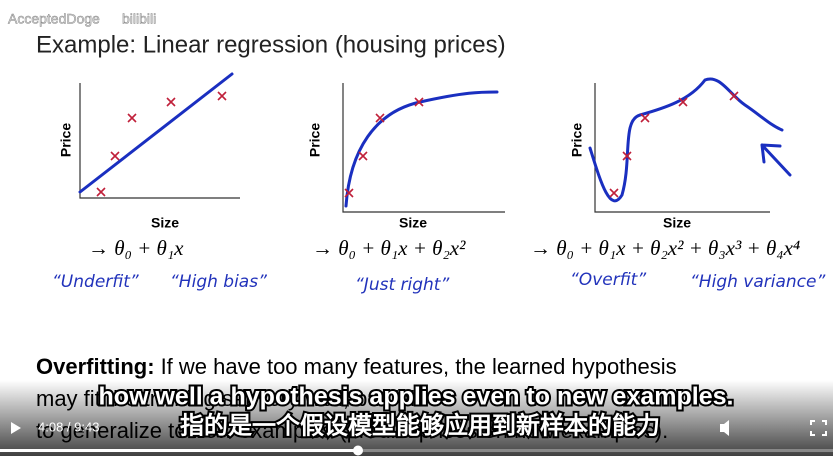 This screenshot has width=833, height=461. Describe the element at coordinates (218, 282) in the screenshot. I see `handwritten-note: “High bias”` at that location.